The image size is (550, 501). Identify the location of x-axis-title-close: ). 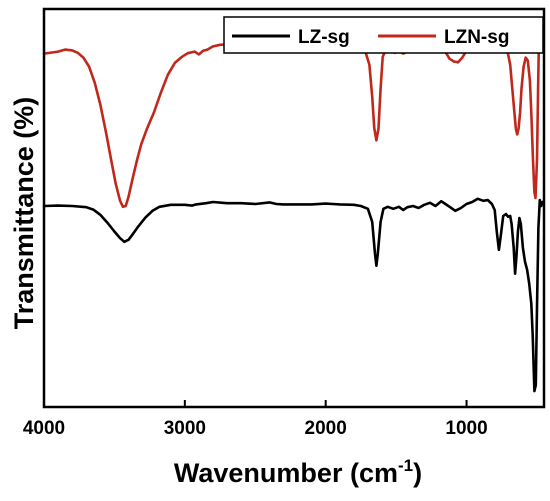
(417, 473).